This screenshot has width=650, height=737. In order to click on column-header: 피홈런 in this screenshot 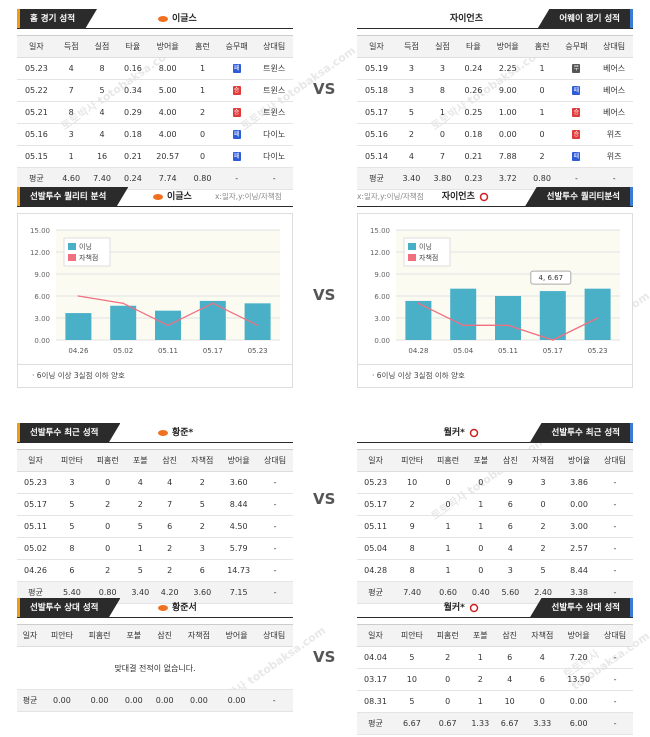, I will do `click(447, 635)`.